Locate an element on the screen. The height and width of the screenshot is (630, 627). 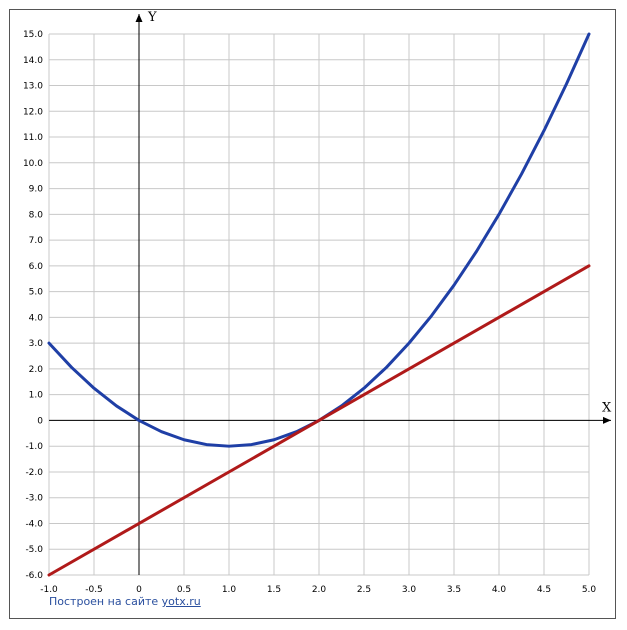
y-tick-label: 9.0 is located at coordinates (36, 190).